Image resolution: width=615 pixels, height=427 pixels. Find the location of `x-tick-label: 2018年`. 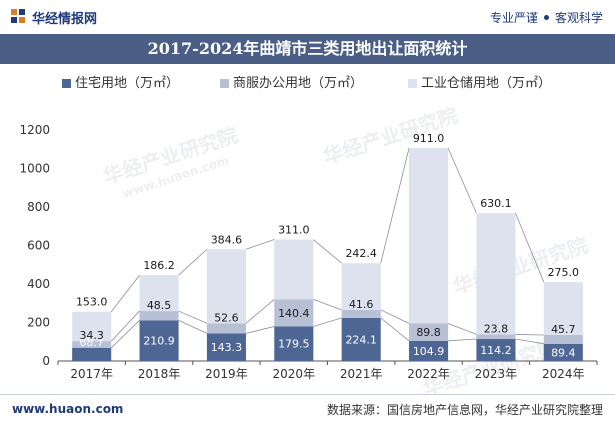

x-tick-label: 2018年 is located at coordinates (159, 374).